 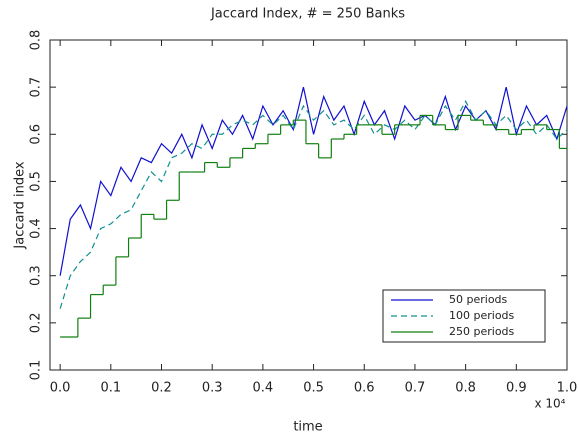 What do you see at coordinates (36, 40) in the screenshot?
I see `y-tick-label: 0.8` at bounding box center [36, 40].